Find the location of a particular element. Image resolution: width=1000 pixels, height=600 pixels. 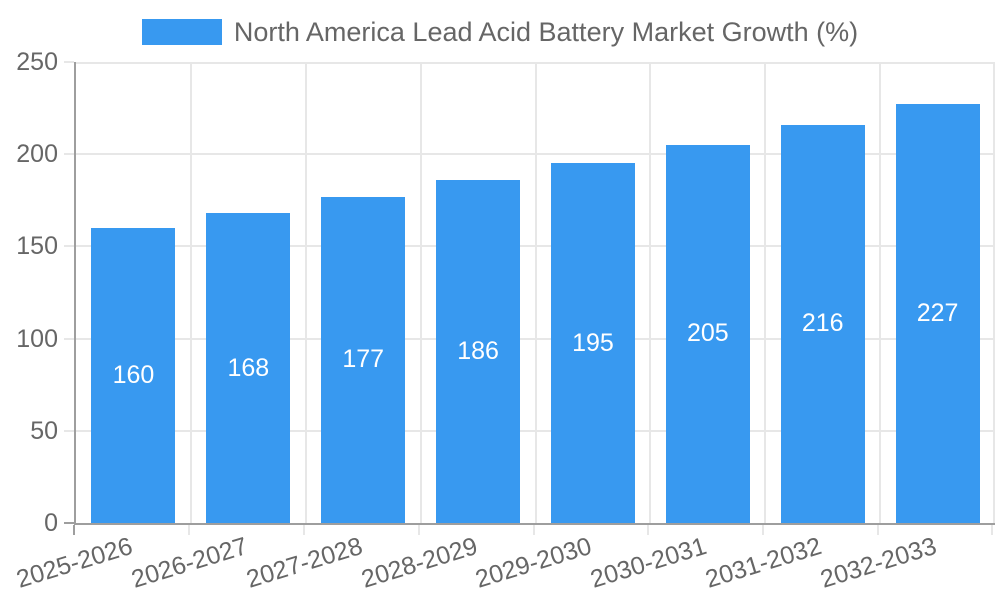

x-axis-tick-label: 2029-2030 is located at coordinates (534, 563).